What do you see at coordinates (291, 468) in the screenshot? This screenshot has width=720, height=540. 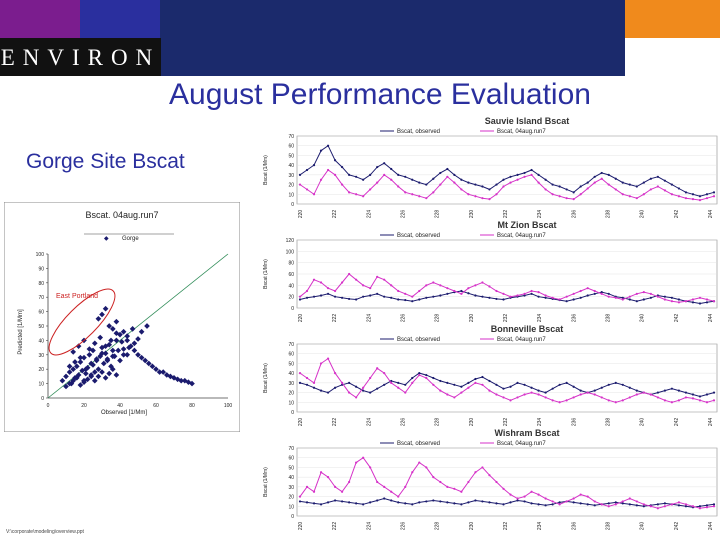 I see `ytick-label: 50` at bounding box center [291, 468].